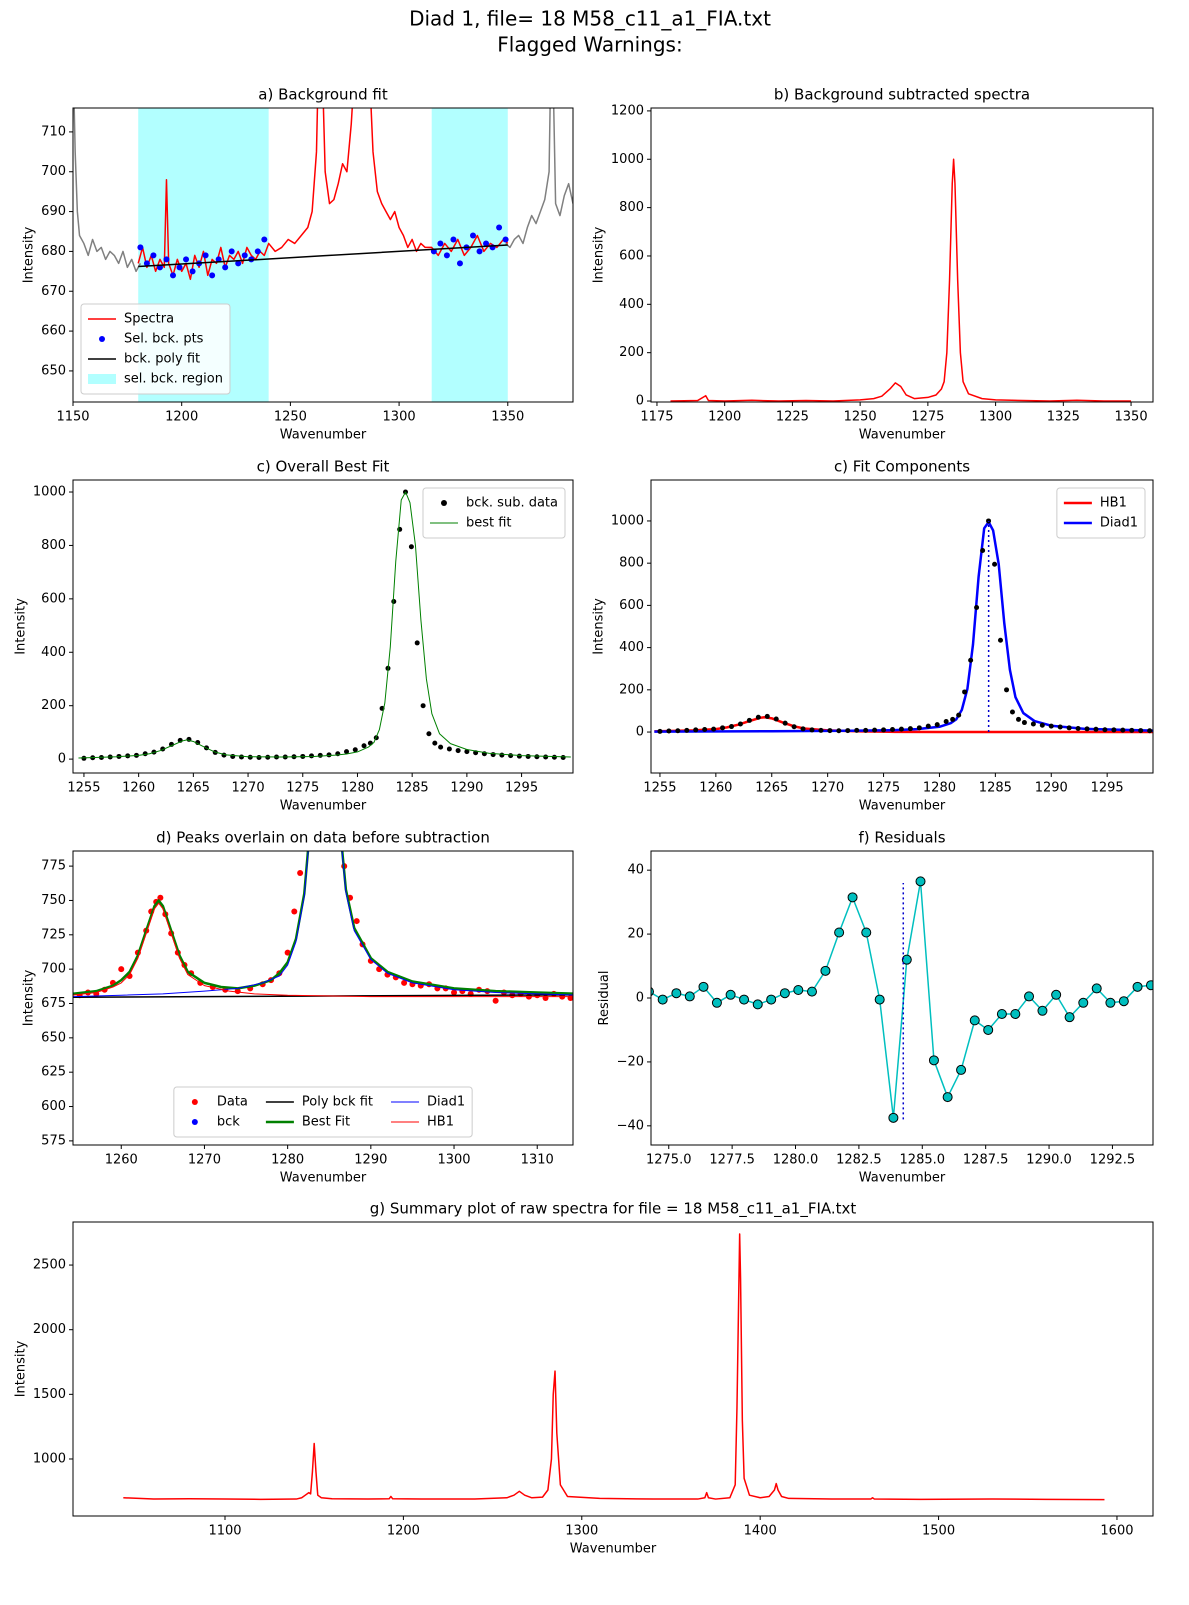  Describe the element at coordinates (792, 417) in the screenshot. I see `x-tick-label: 1225` at that location.